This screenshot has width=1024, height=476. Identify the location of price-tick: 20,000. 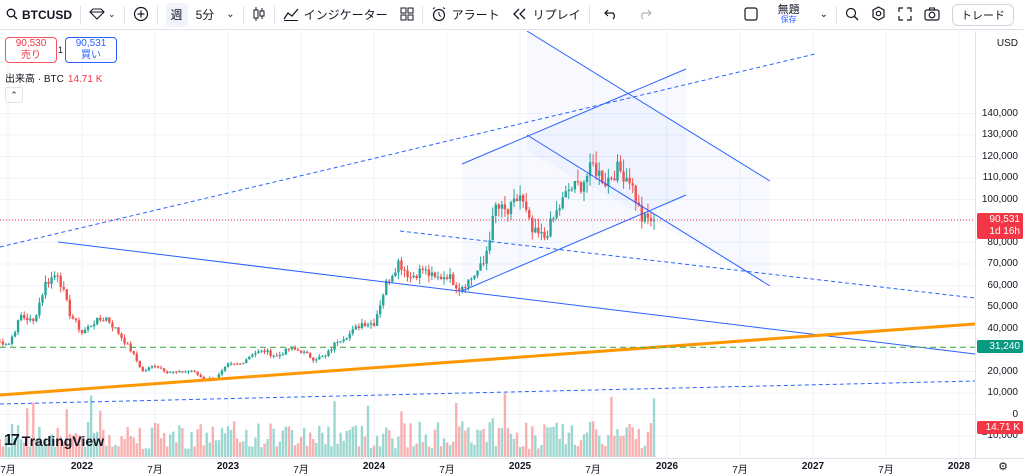
(1002, 371).